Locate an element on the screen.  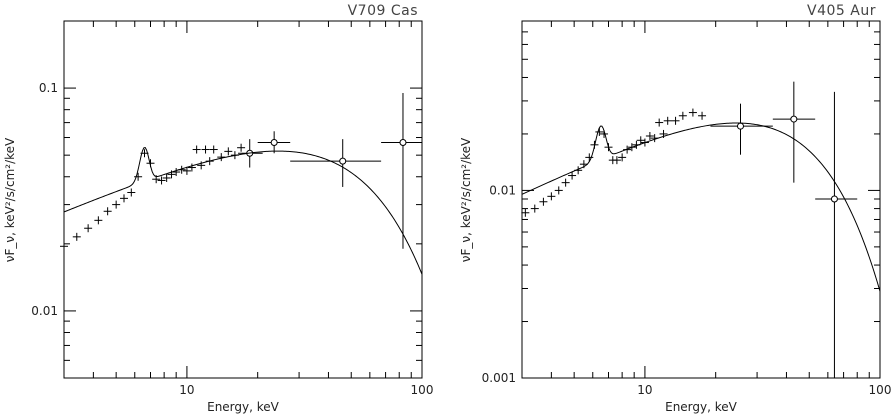
chart-title: V709 Cas is located at coordinates (383, 11).